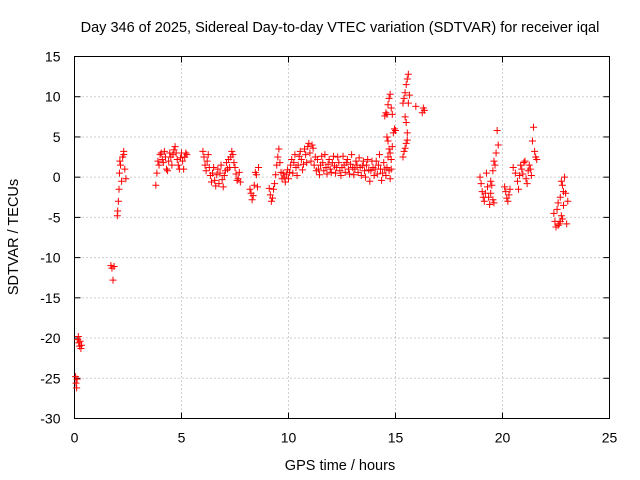 Image resolution: width=640 pixels, height=480 pixels. Describe the element at coordinates (503, 438) in the screenshot. I see `x-tick-label: 20` at that location.